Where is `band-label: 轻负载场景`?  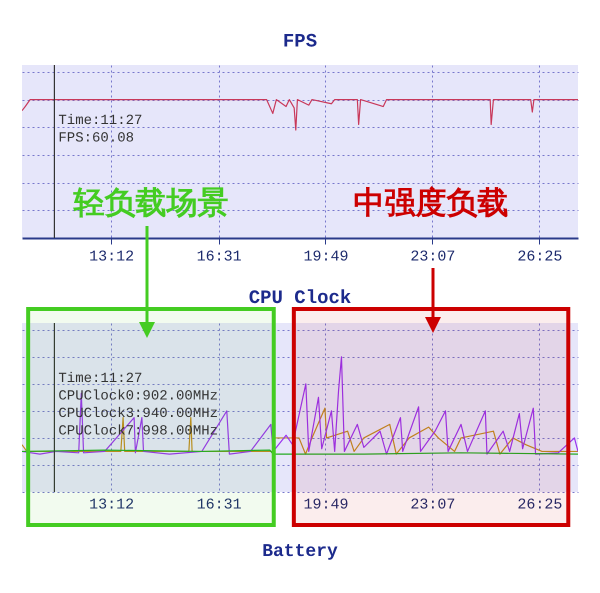
band-label: 轻负载场景 is located at coordinates (151, 203).